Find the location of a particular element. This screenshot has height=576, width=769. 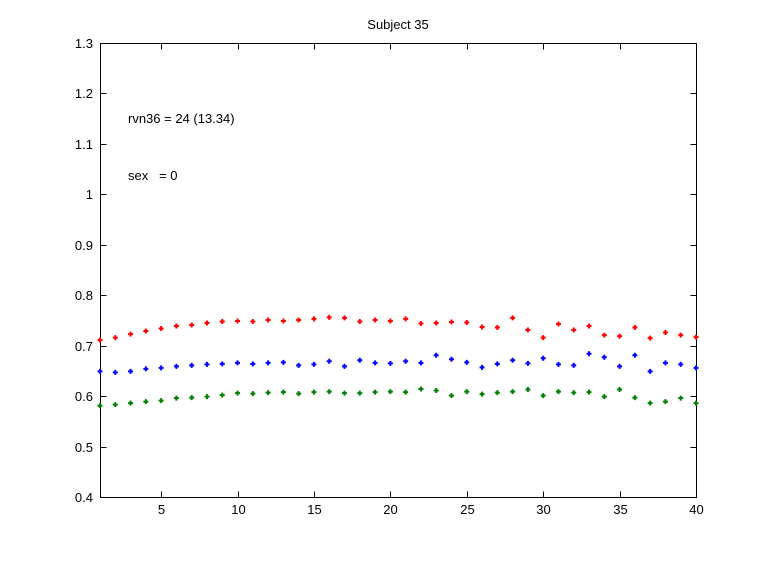

y-tick-label: 0.6 is located at coordinates (84, 396).